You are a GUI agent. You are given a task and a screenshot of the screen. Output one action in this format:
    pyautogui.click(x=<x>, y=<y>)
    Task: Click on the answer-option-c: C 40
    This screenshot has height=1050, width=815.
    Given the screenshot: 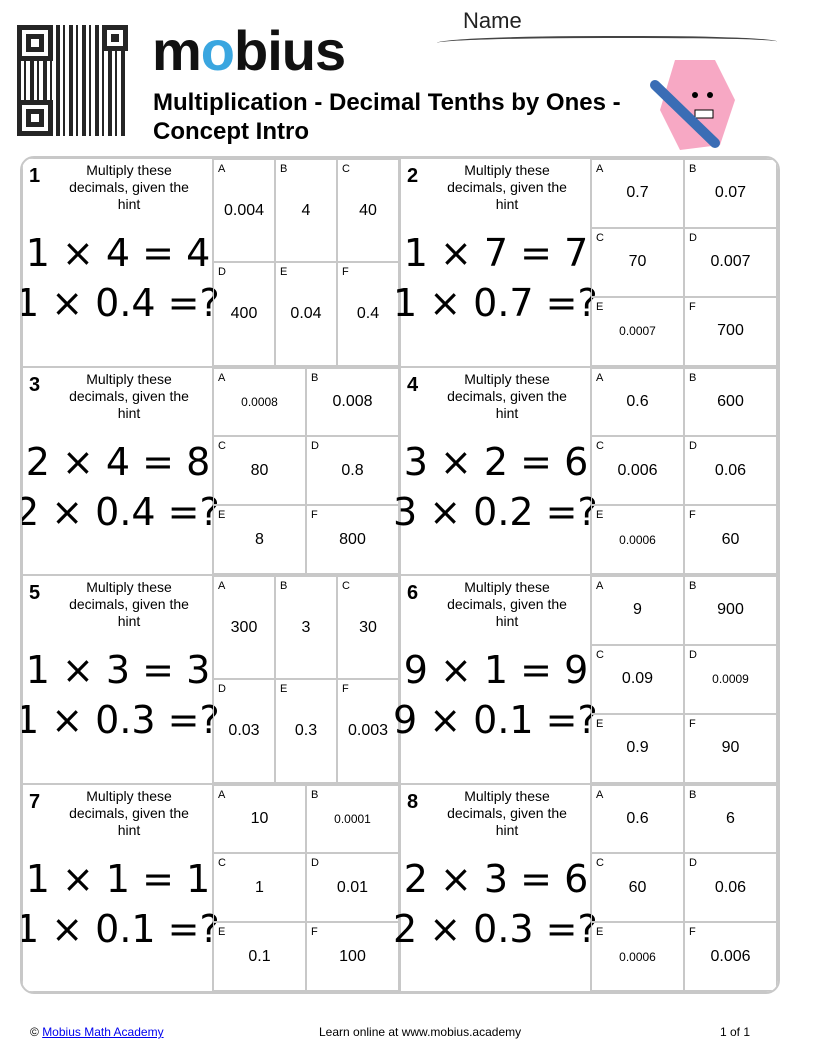 What is the action you would take?
    pyautogui.click(x=368, y=211)
    